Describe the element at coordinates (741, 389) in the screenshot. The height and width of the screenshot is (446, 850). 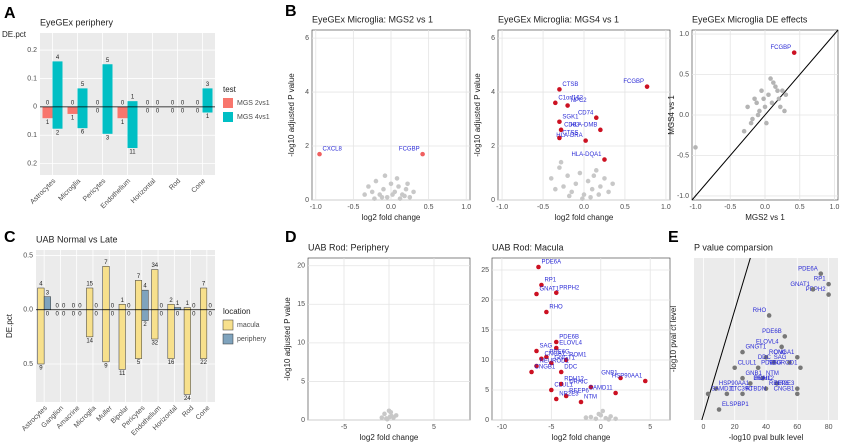
I see `point-label: TTC39C` at that location.